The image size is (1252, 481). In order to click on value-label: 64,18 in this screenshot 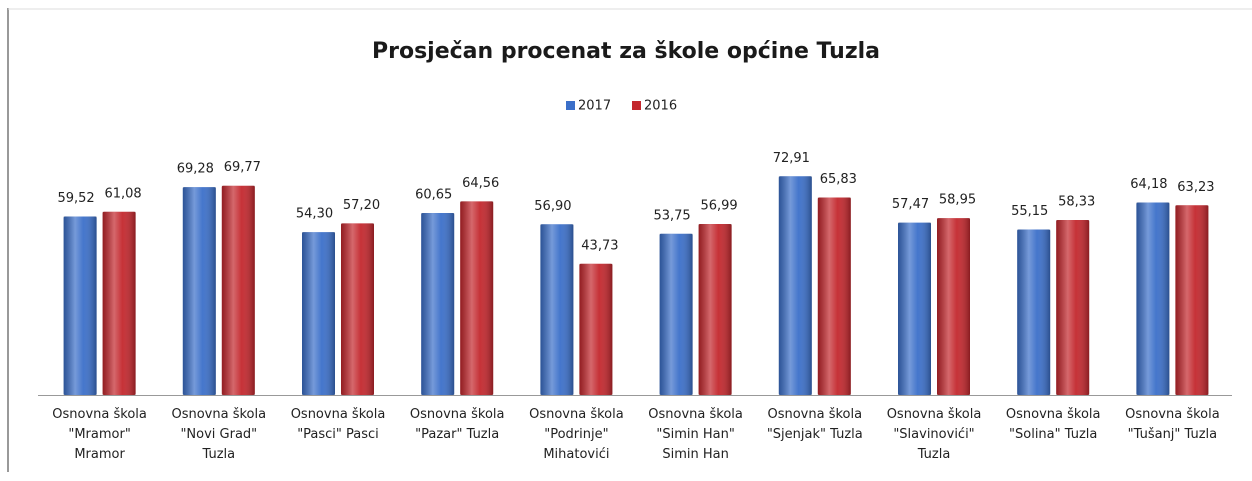, I will do `click(1148, 184)`.